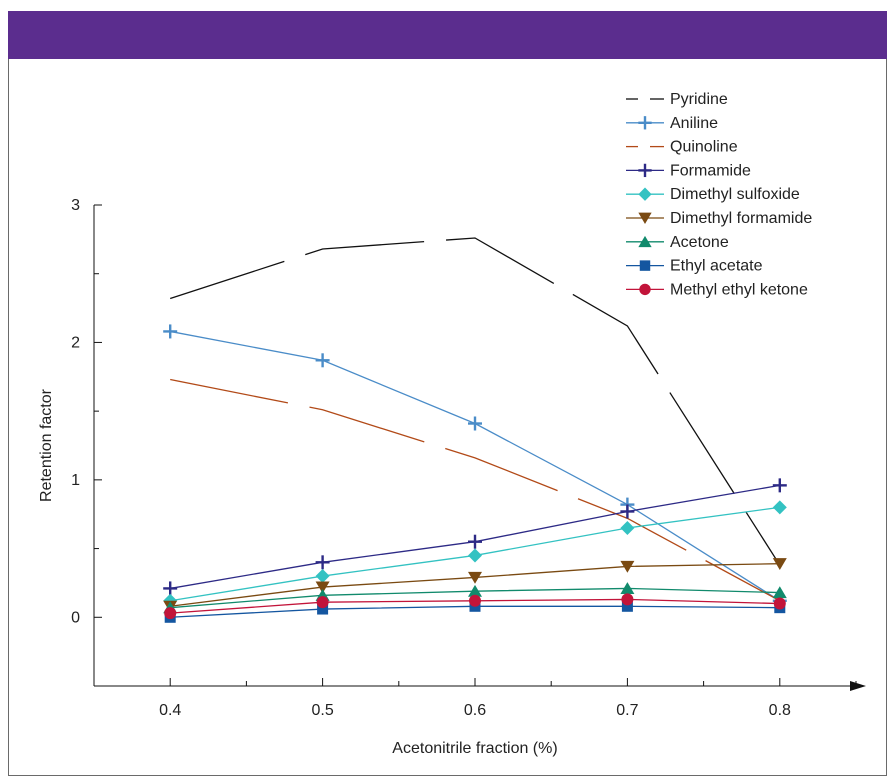 The height and width of the screenshot is (777, 895). Describe the element at coordinates (858, 686) in the screenshot. I see `x-axis-arrow` at that location.